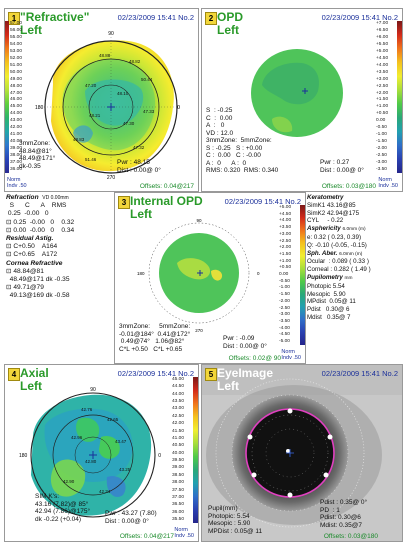 The width and height of the screenshot is (405, 544). Describe the element at coordinates (178, 387) in the screenshot. I see `scale-tick-label: 44.50` at that location.